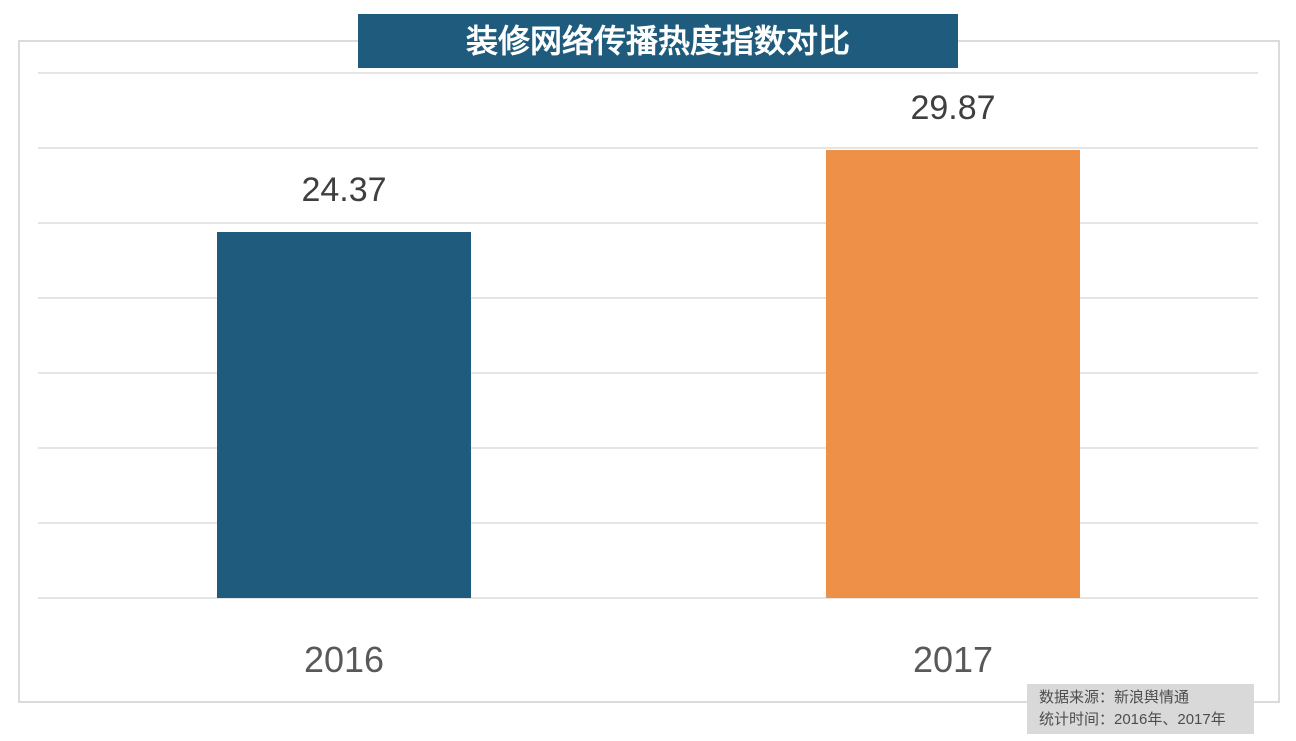  I want to click on value-label: 24.37, so click(344, 190).